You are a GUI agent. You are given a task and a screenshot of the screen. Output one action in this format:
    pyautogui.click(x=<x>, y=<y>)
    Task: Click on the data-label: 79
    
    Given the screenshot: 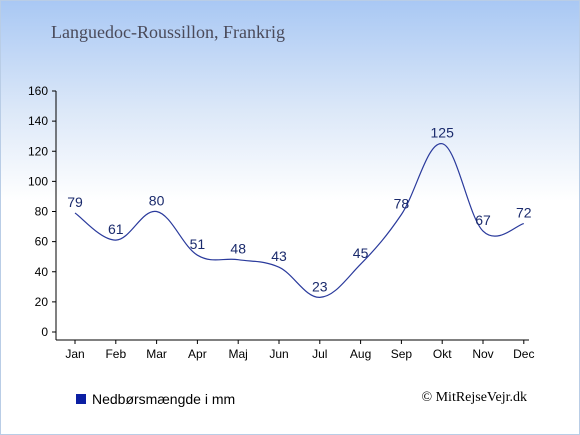 What is the action you would take?
    pyautogui.click(x=75, y=202)
    